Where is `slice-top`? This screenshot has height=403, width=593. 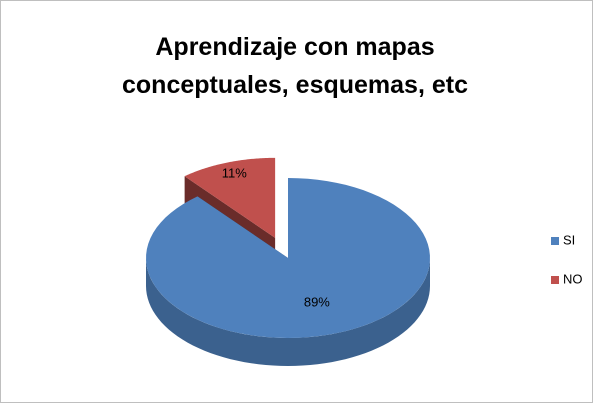 slice-top is located at coordinates (230, 197).